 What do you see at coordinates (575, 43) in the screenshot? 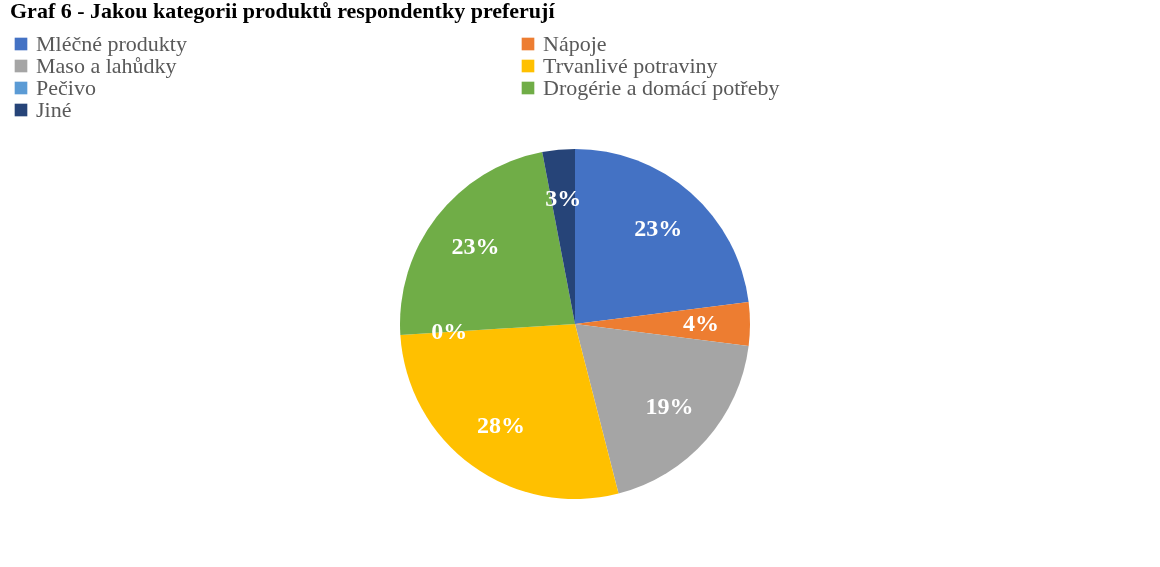
I see `legend-label: Nápoje` at bounding box center [575, 43].